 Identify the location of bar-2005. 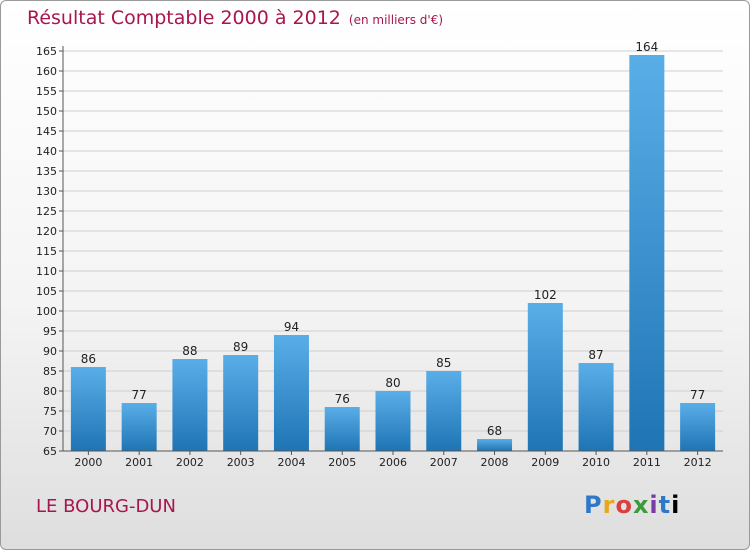
(342, 429).